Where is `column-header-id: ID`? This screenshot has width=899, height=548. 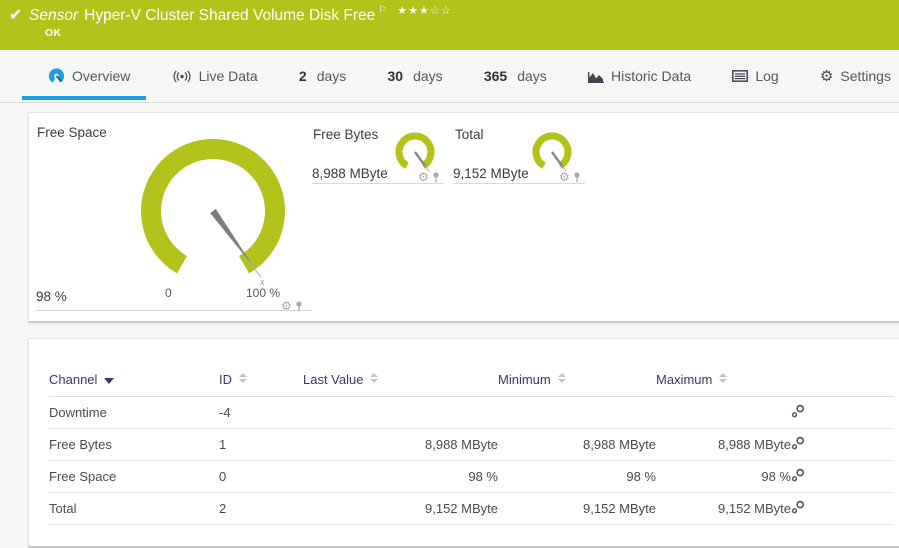
column-header-id: ID is located at coordinates (261, 382).